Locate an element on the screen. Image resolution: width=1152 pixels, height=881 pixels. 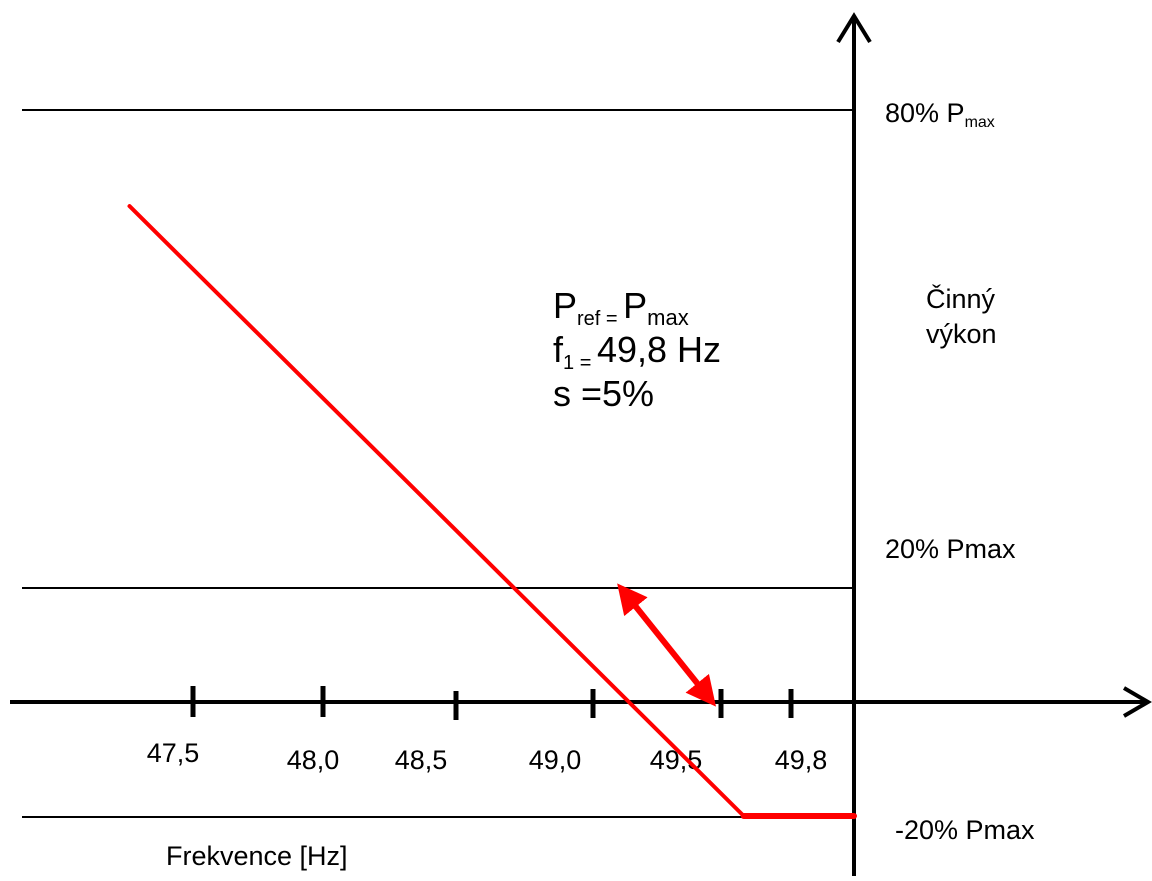
param-s: s =5% is located at coordinates (603, 393).